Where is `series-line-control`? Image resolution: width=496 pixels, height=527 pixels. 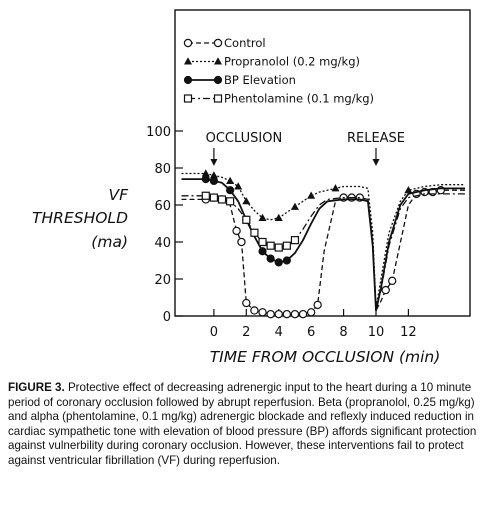 series-line-control is located at coordinates (323, 252).